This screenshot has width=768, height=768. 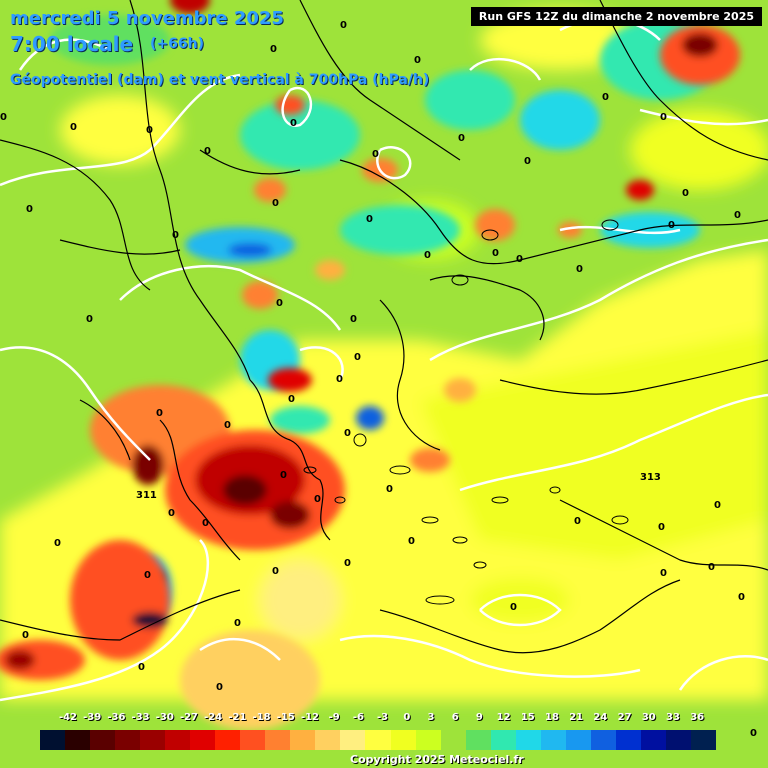 I want to click on legend-tick-label: -3, so click(x=383, y=717).